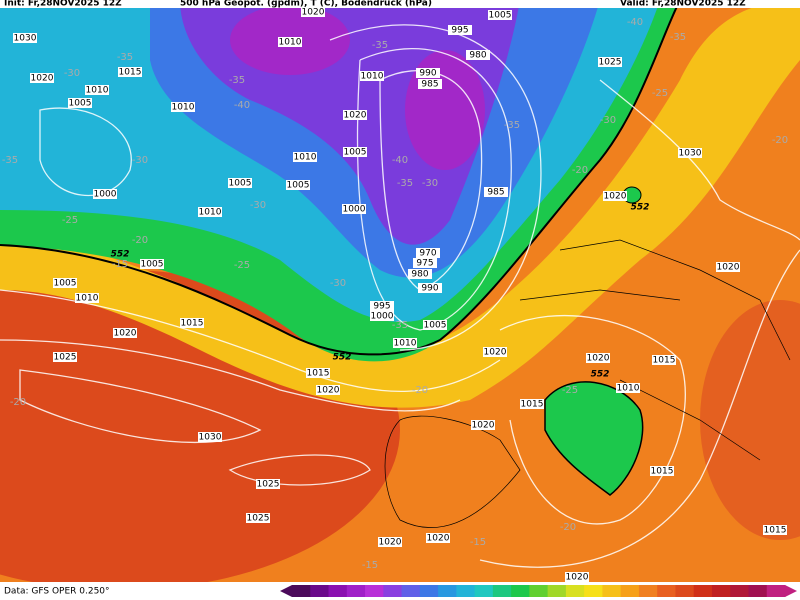  What do you see at coordinates (63, 4) in the screenshot?
I see `header-init: Init: Fr,28NOV2025 12Z` at bounding box center [63, 4].